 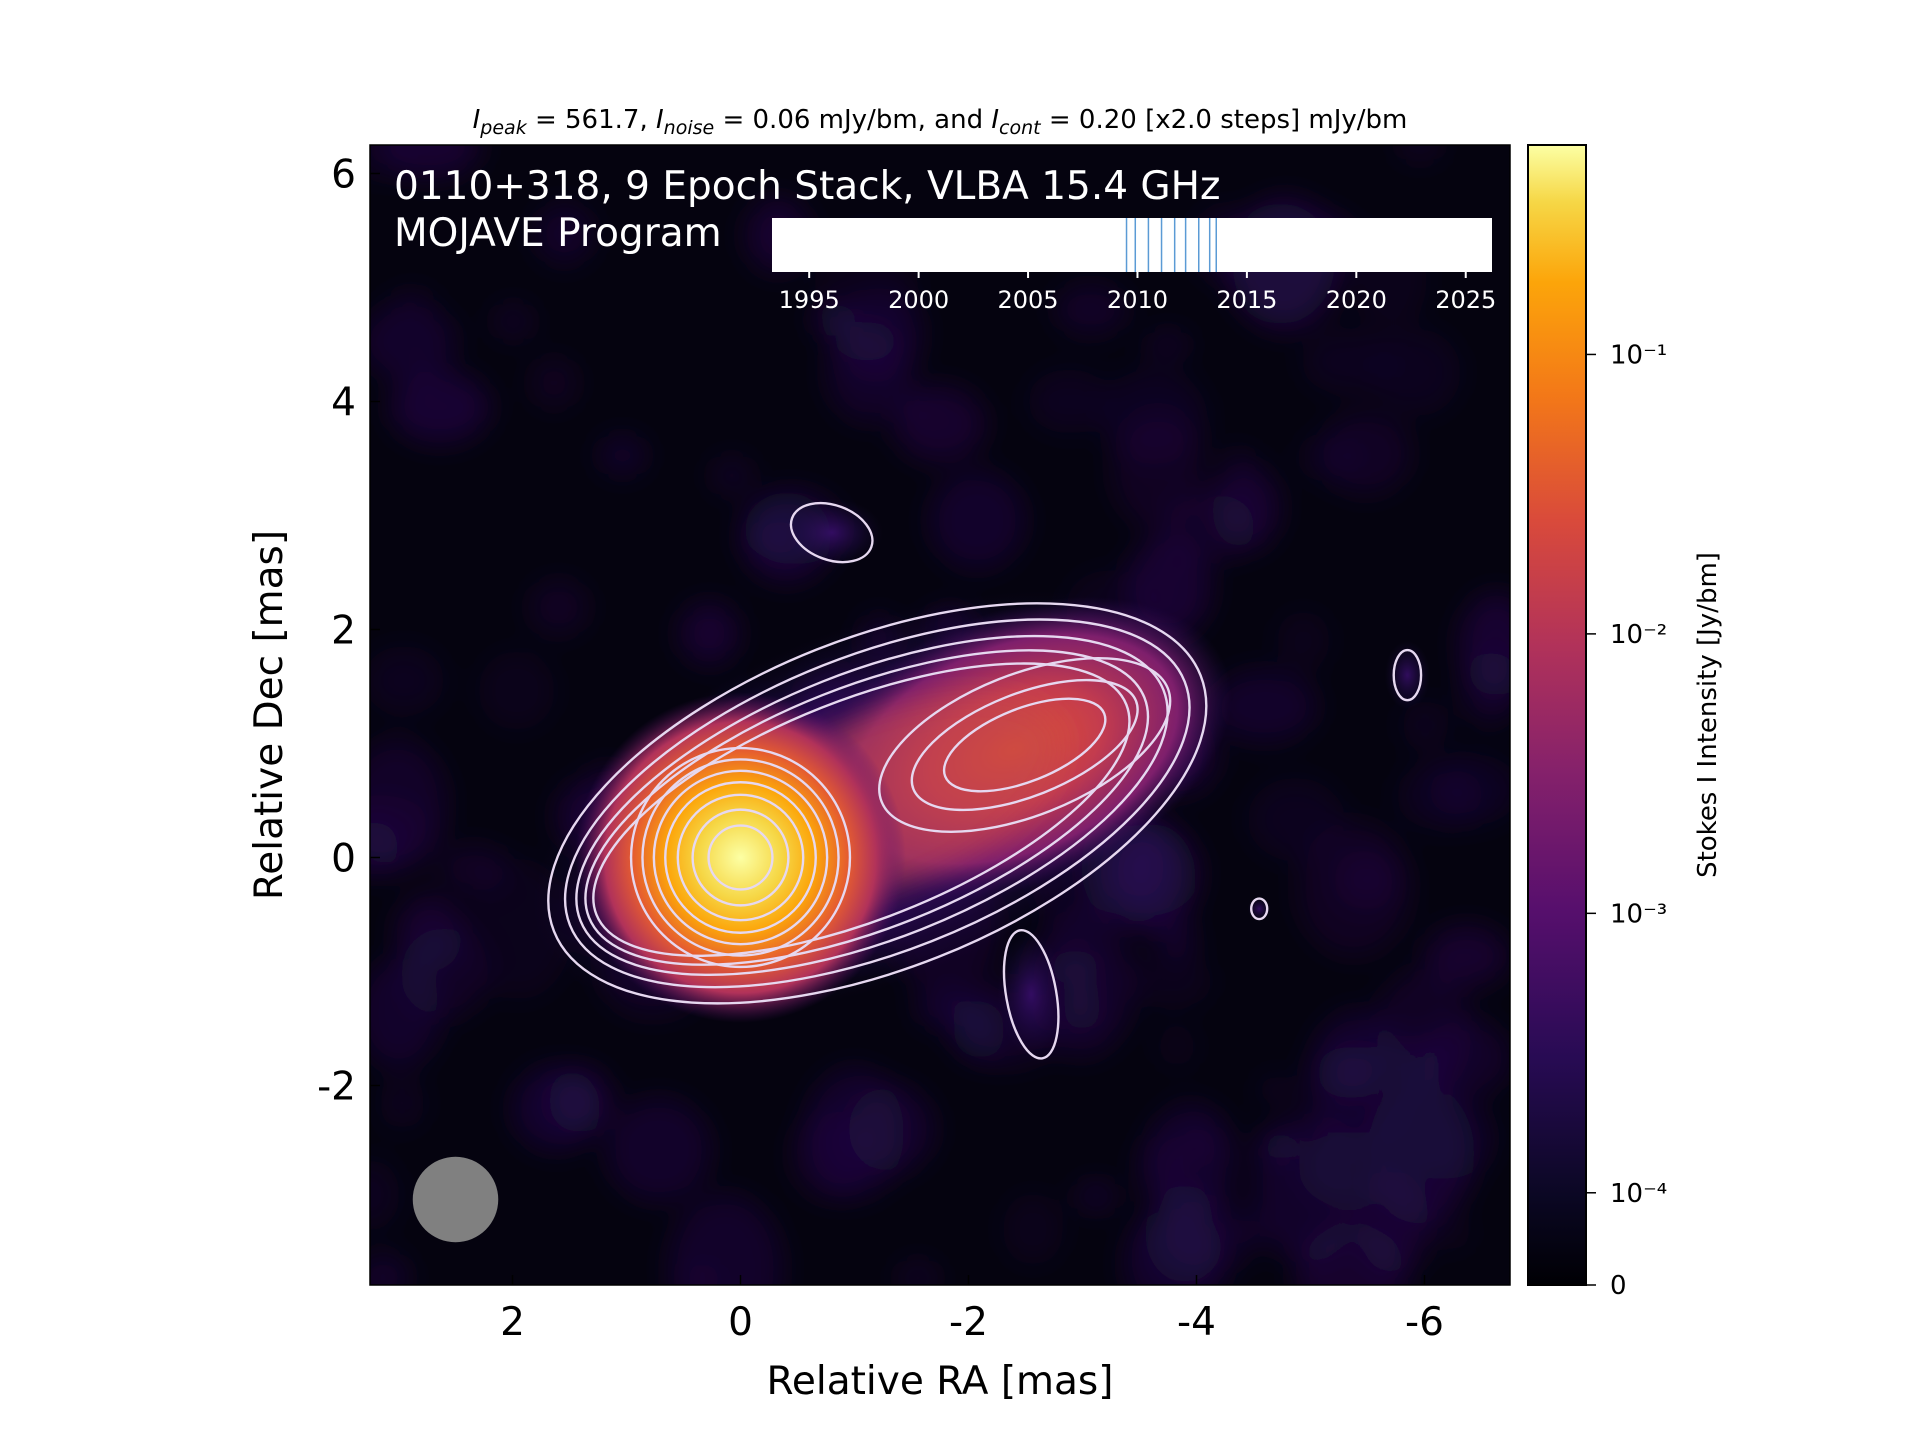 I want to click on header-part: peak, so click(x=503, y=128).